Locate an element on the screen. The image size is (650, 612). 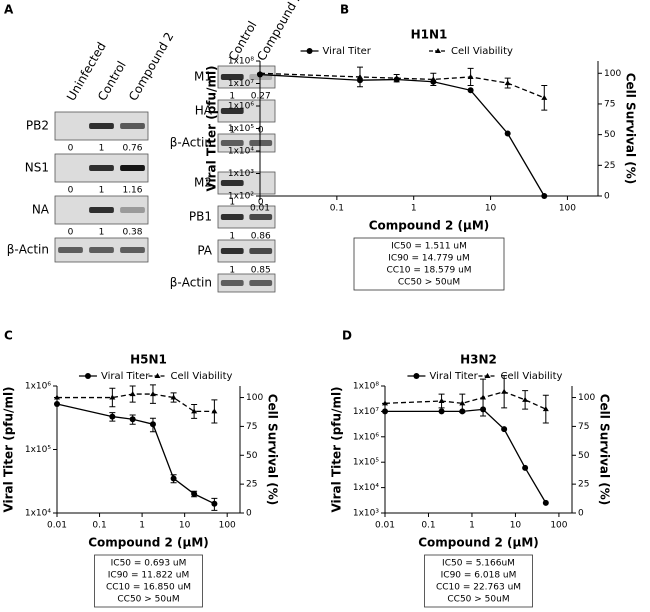
row-label: NS1 is located at coordinates (37, 168).